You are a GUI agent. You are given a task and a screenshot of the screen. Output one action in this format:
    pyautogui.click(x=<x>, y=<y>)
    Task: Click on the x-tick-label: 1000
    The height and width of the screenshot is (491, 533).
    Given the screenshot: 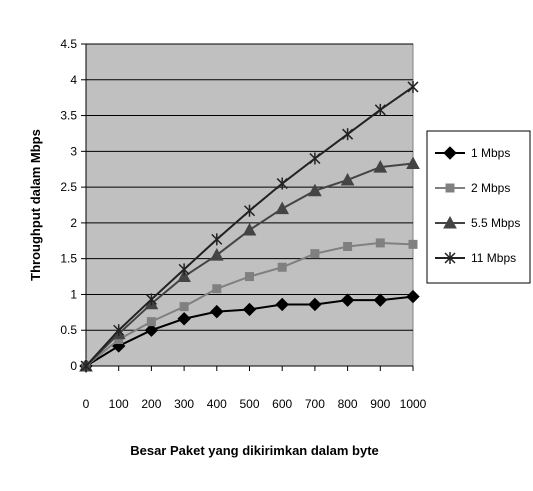 What is the action you would take?
    pyautogui.click(x=413, y=404)
    